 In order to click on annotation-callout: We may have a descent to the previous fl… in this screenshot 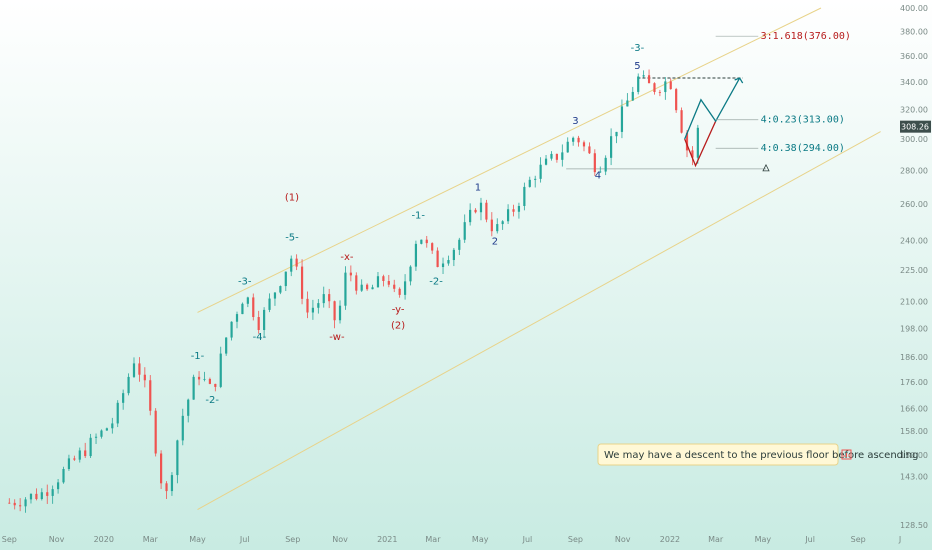, I will do `click(757, 454)`.